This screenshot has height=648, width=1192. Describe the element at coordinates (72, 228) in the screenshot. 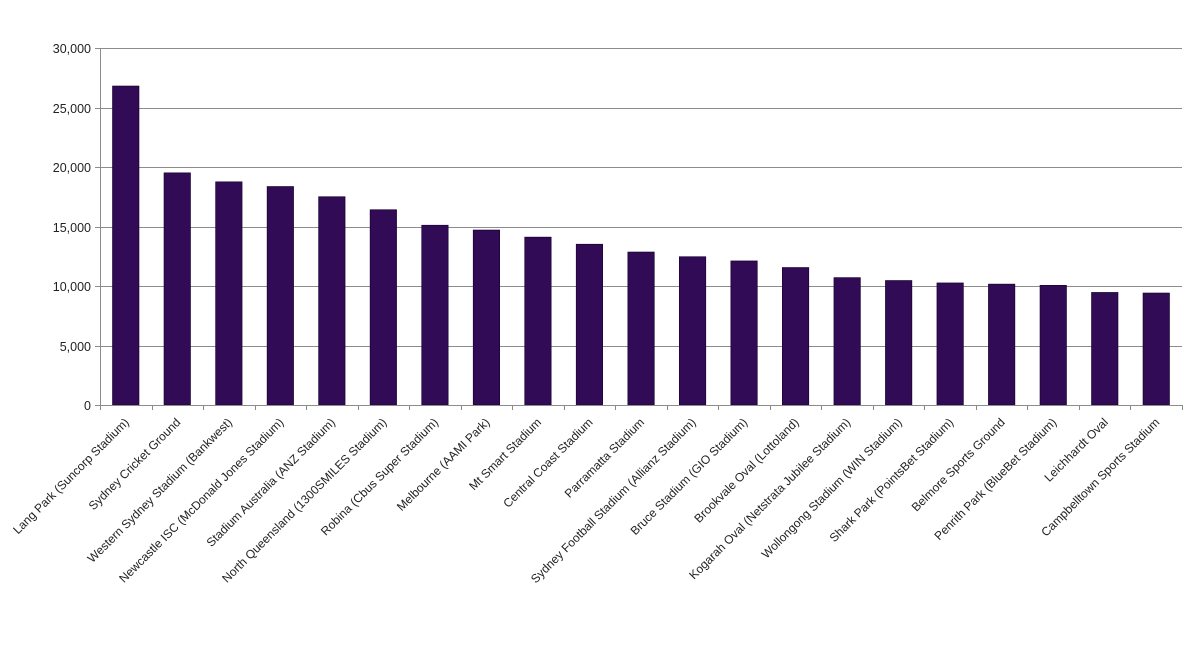

I see `y-tick-label: 15,000` at that location.